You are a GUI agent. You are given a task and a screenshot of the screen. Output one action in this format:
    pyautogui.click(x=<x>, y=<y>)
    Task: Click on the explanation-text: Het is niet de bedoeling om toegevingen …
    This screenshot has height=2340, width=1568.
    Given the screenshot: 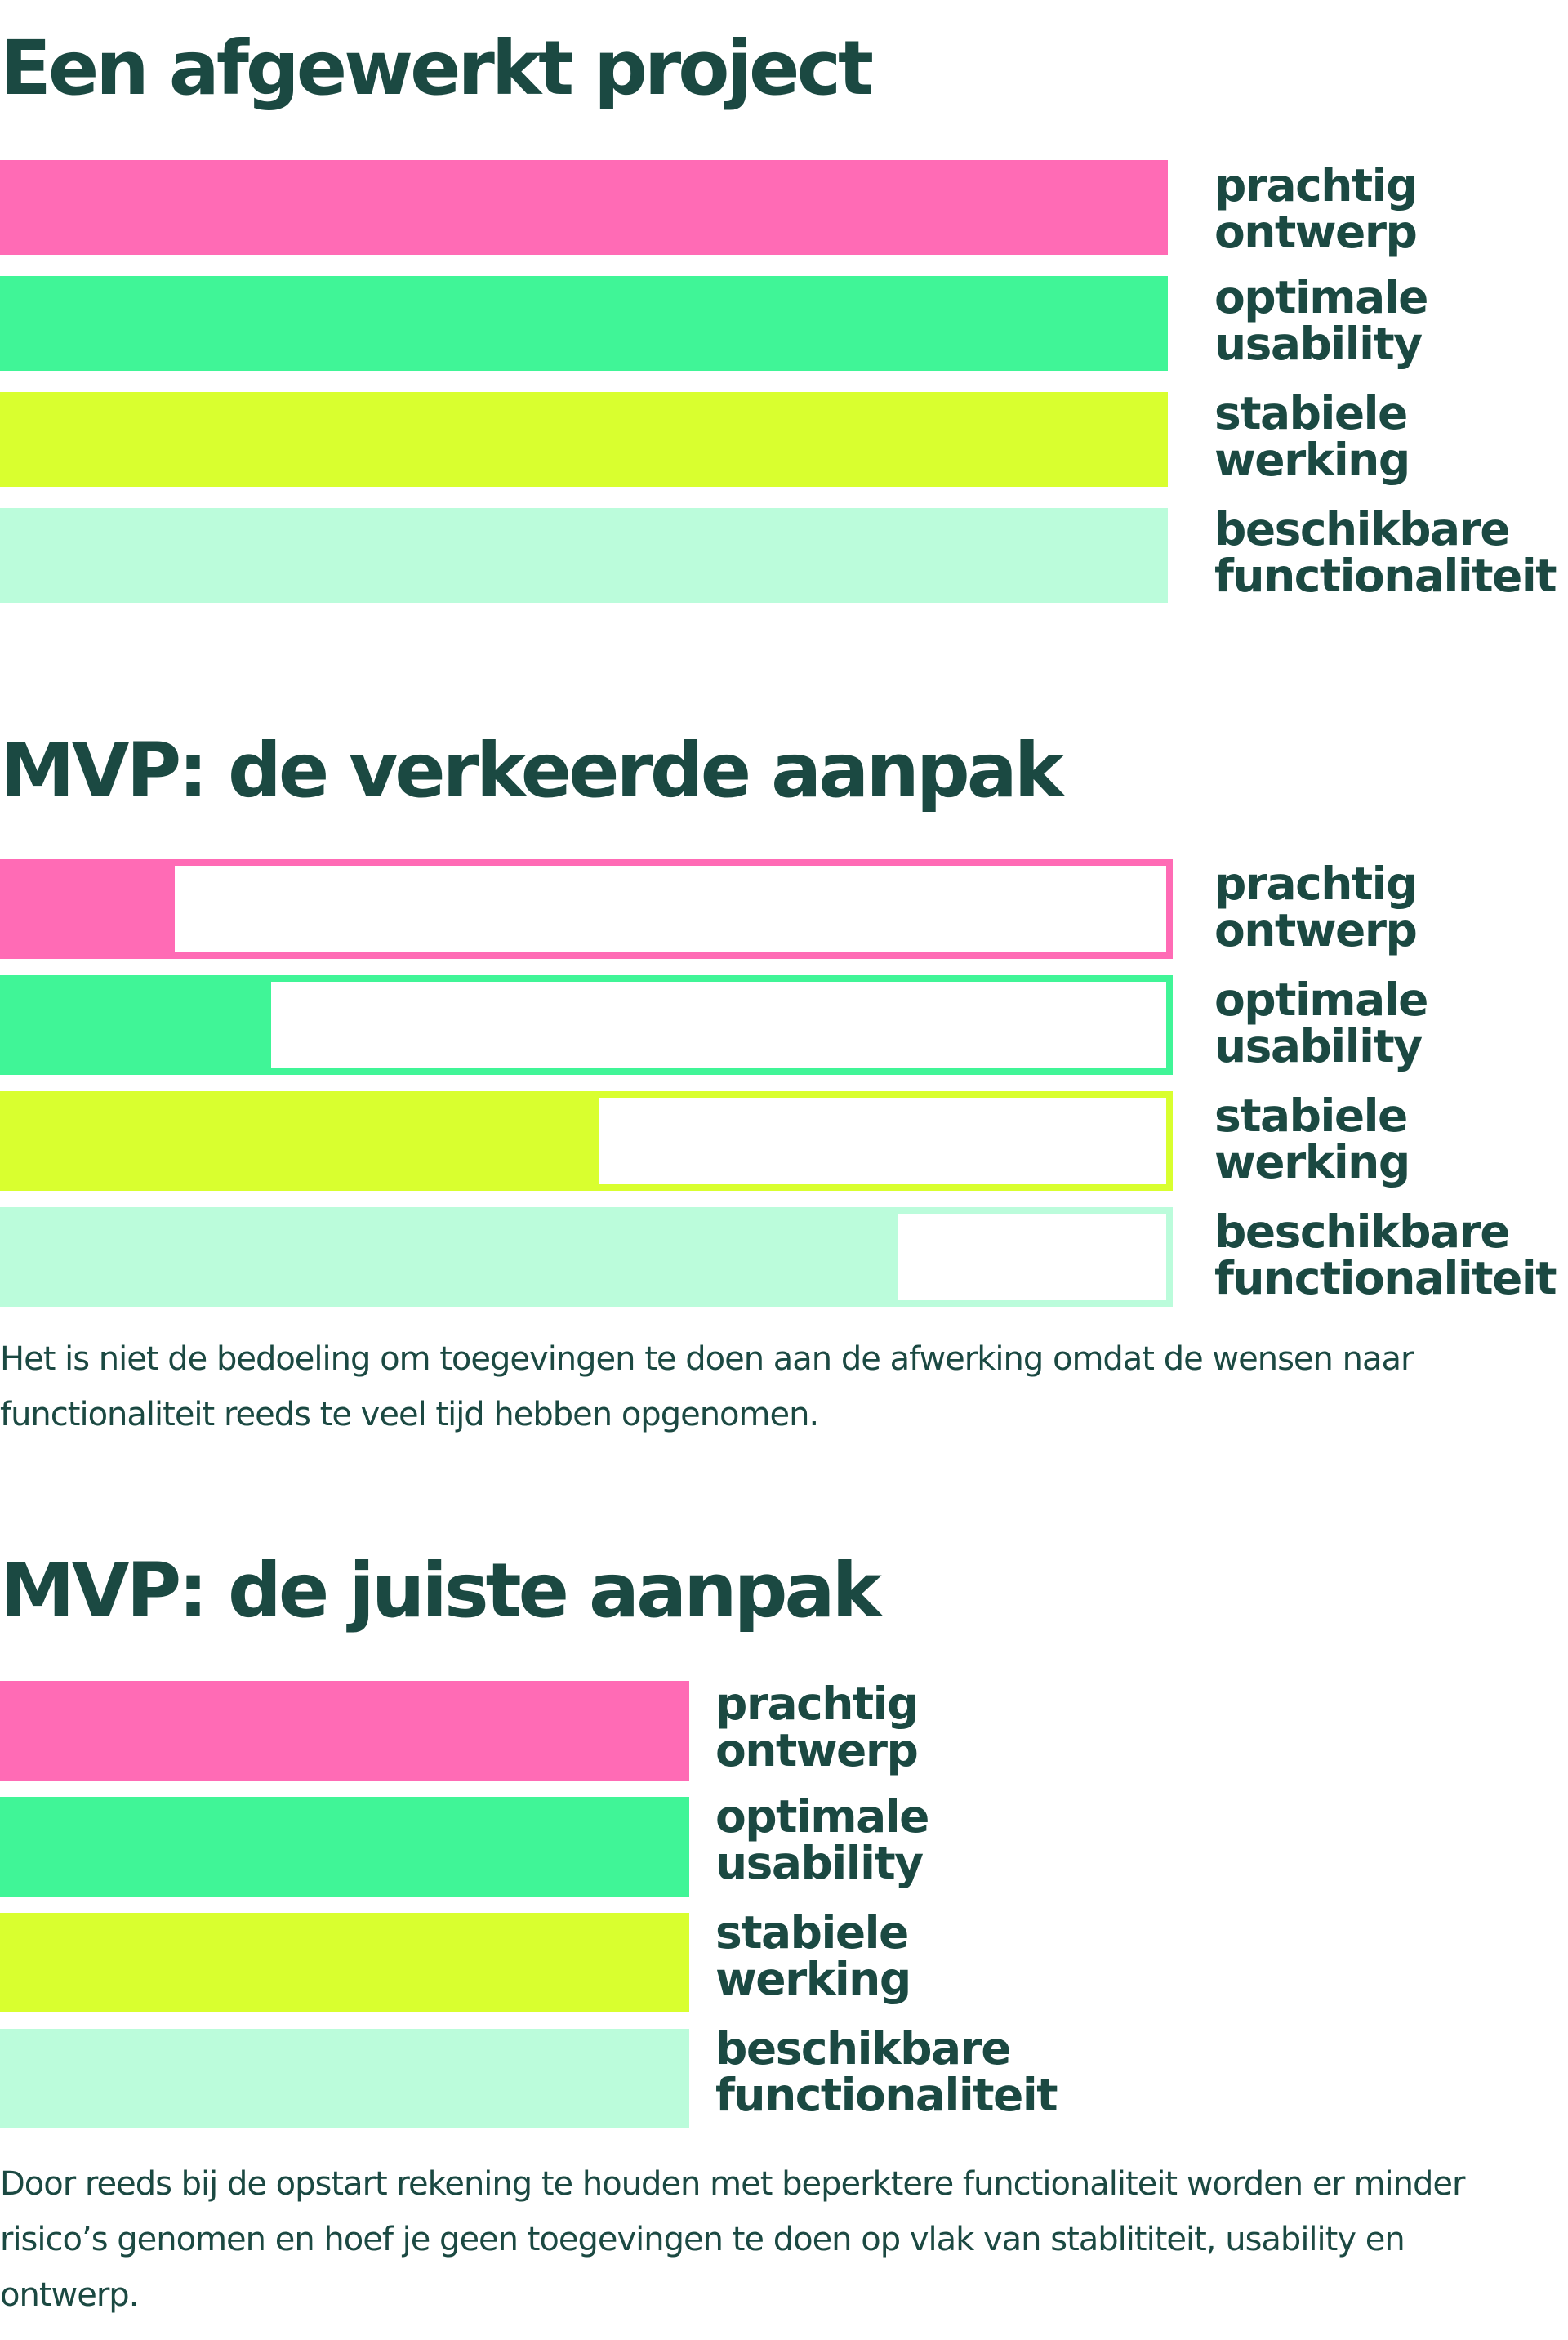 What is the action you would take?
    pyautogui.click(x=707, y=1386)
    